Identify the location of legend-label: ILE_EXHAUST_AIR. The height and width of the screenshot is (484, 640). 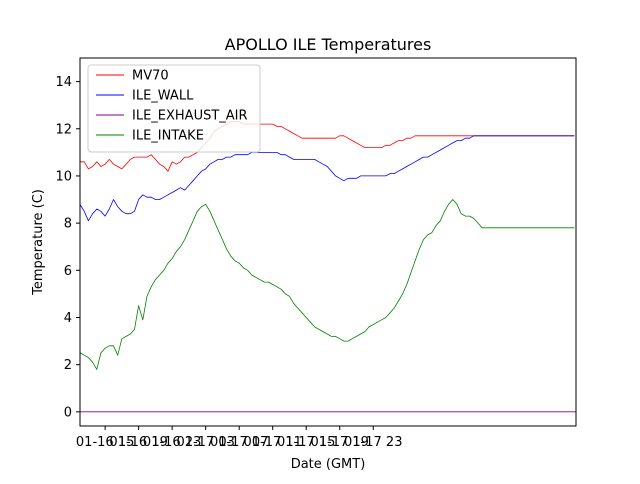
(190, 116).